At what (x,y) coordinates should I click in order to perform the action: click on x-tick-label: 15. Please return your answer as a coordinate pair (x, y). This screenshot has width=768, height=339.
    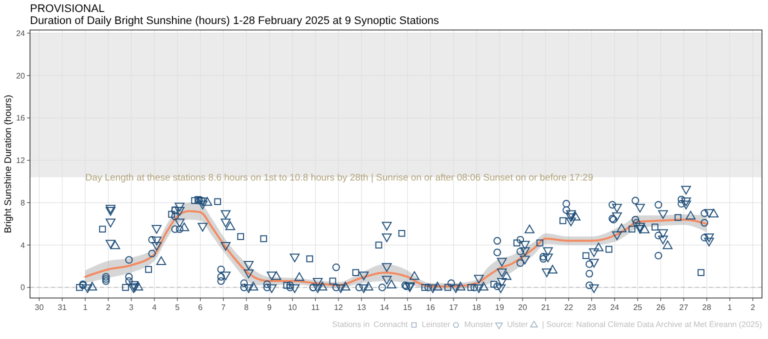
    Looking at the image, I should click on (408, 307).